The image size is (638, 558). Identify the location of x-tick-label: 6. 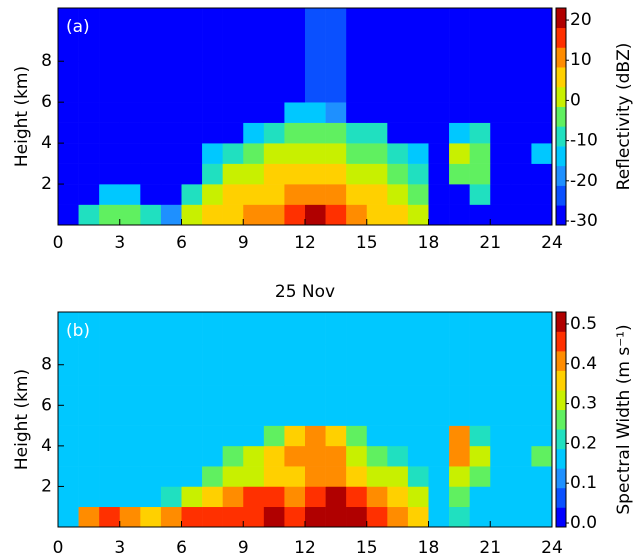
(181, 548).